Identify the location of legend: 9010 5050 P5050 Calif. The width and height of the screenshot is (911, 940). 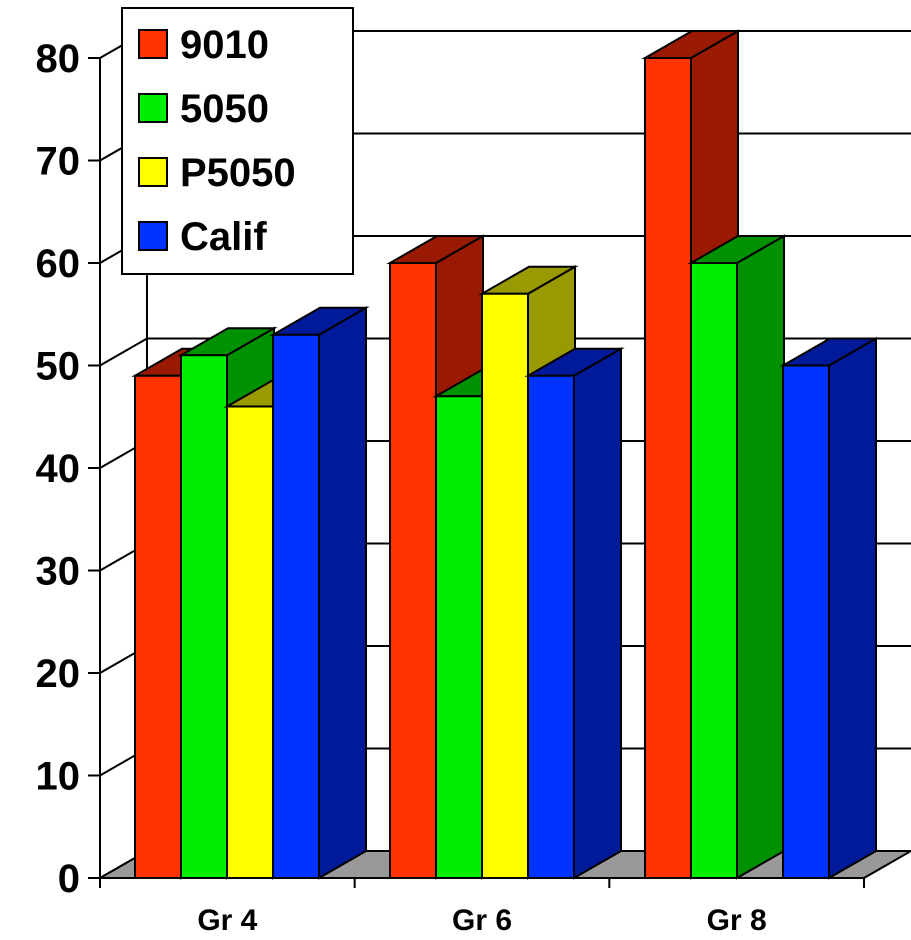
(237, 141).